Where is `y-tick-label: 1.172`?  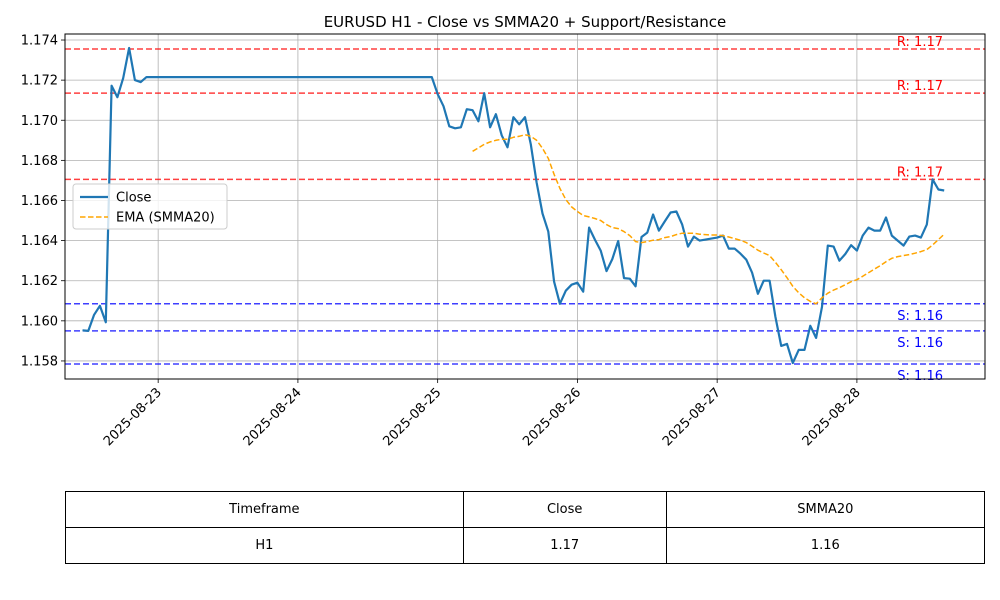 y-tick-label: 1.172 is located at coordinates (39, 81).